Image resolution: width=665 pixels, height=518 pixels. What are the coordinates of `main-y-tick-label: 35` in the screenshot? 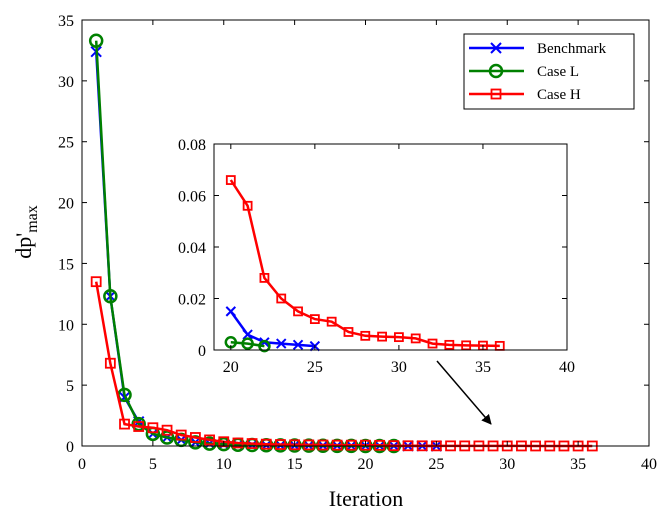 It's located at (66, 21).